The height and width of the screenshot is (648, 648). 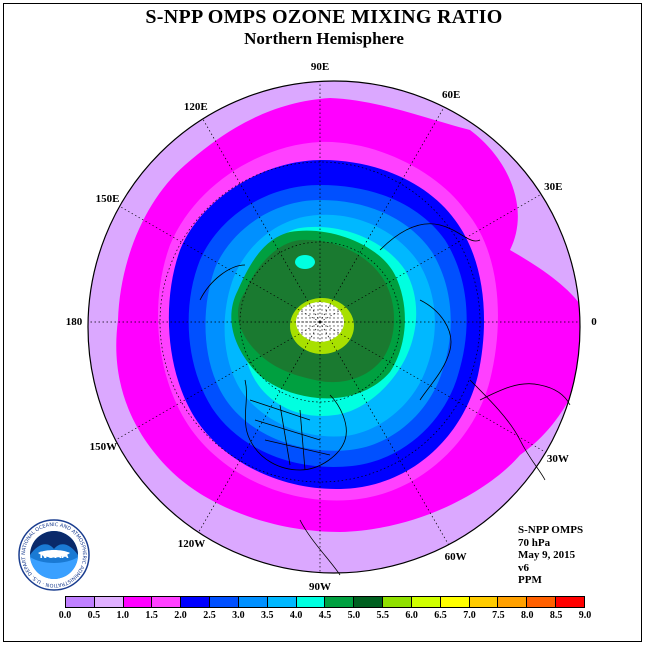 I want to click on longitude-label: 150E, so click(x=107, y=199).